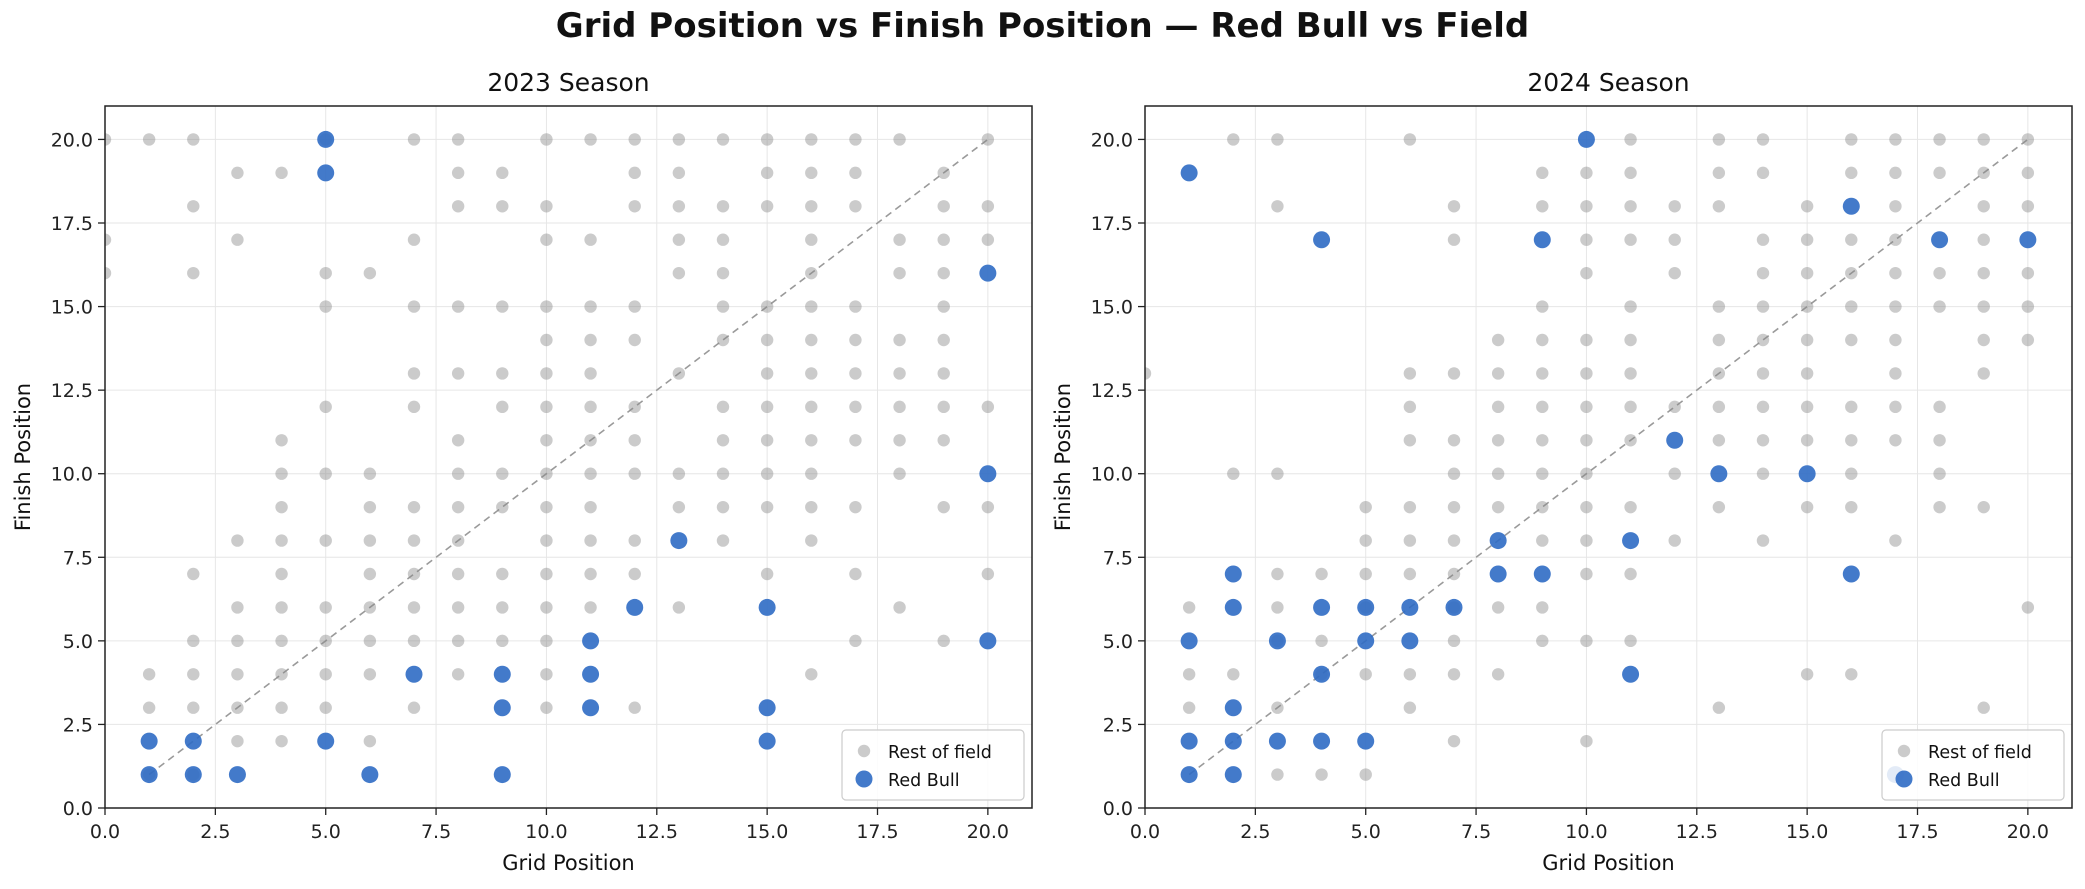  I want to click on x-axis-label: Grid Position, so click(1608, 863).